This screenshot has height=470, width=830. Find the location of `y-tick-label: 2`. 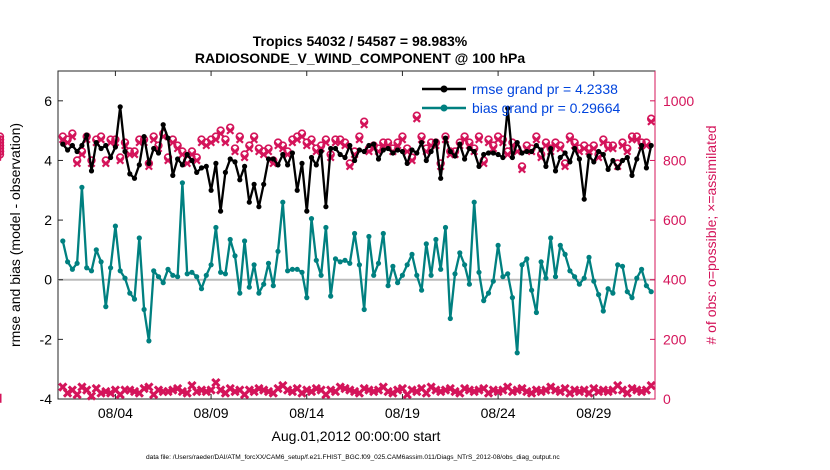

y-tick-label: 2 is located at coordinates (48, 220).